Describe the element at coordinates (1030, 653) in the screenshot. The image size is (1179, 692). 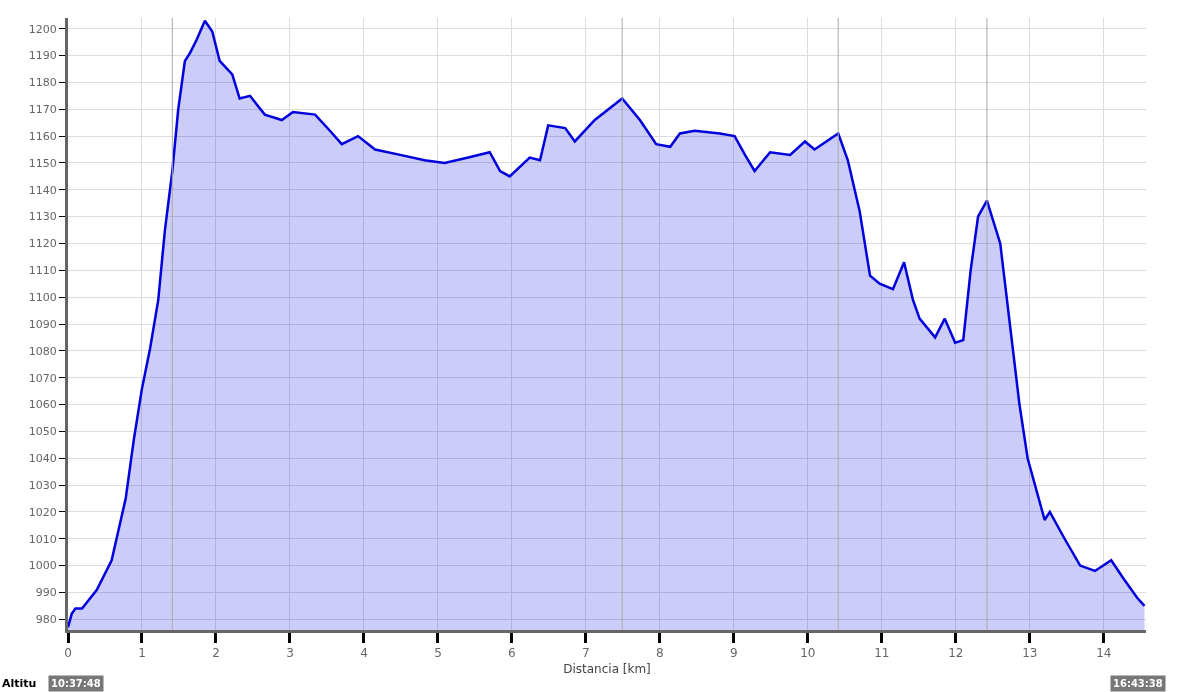
I see `x-tick-label: 13` at that location.